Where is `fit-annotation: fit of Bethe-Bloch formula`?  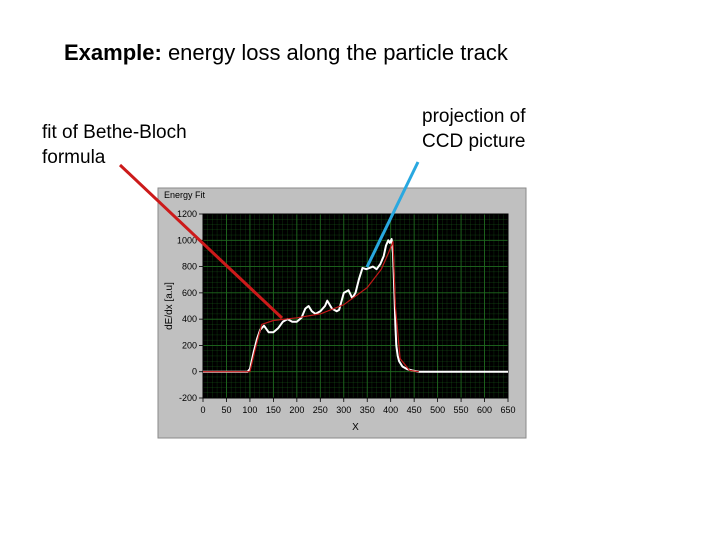
fit-annotation: fit of Bethe-Bloch formula is located at coordinates (142, 145).